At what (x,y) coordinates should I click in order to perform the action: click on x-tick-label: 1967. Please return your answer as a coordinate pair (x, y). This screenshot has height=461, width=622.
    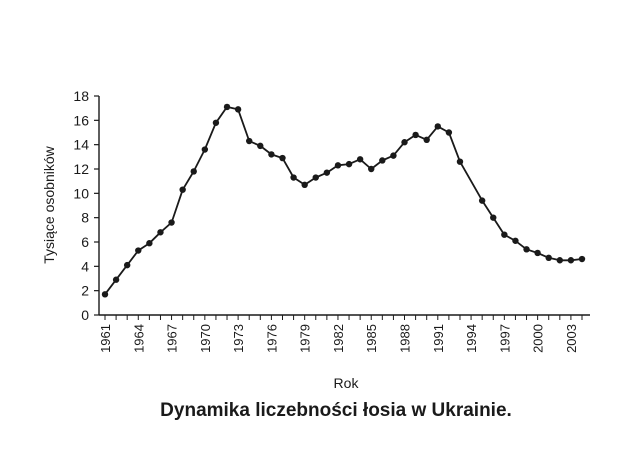
    Looking at the image, I should click on (172, 338).